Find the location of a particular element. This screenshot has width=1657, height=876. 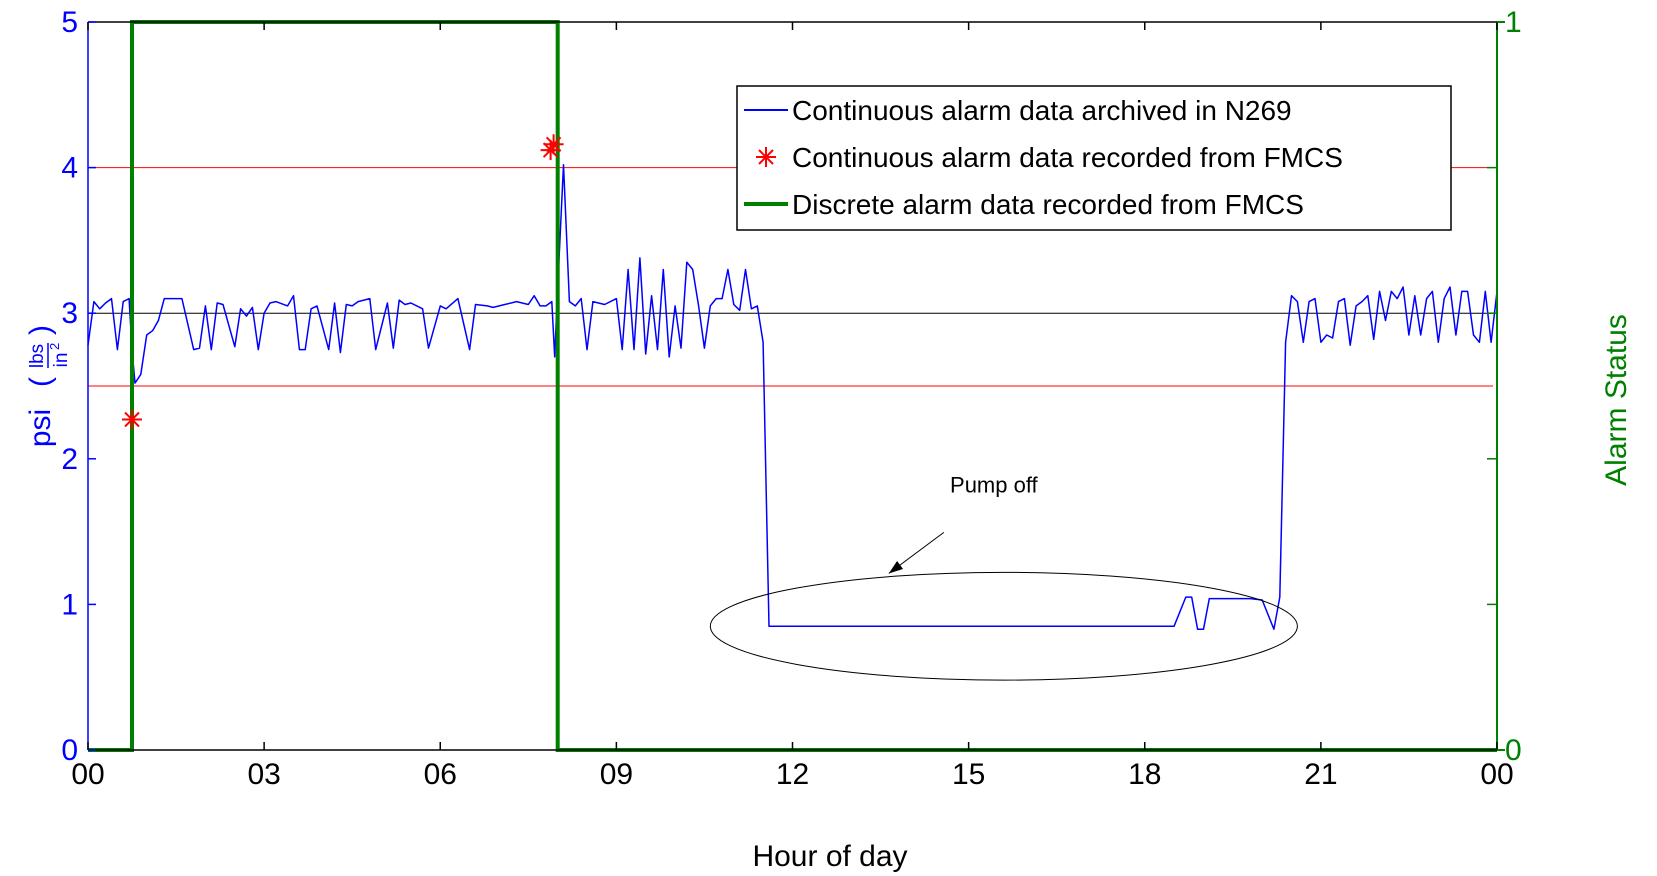

y-axis-left-unit-numerator: lbs is located at coordinates (37, 356).